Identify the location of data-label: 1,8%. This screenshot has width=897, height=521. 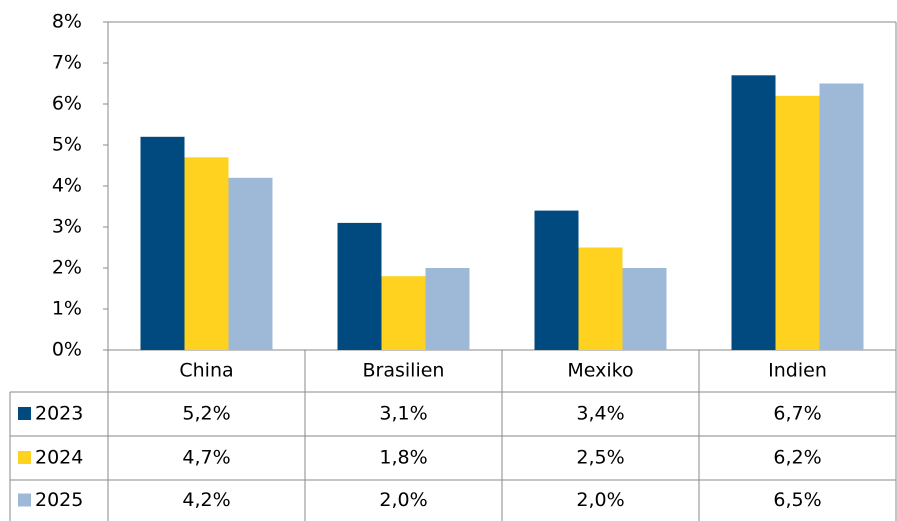
(403, 458).